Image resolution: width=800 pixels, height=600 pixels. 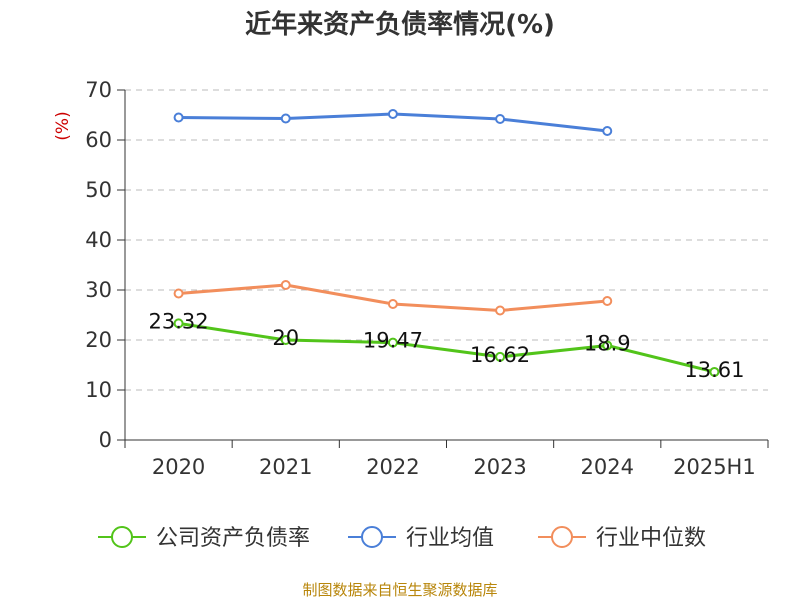 I want to click on data-label: 20, so click(x=285, y=338).